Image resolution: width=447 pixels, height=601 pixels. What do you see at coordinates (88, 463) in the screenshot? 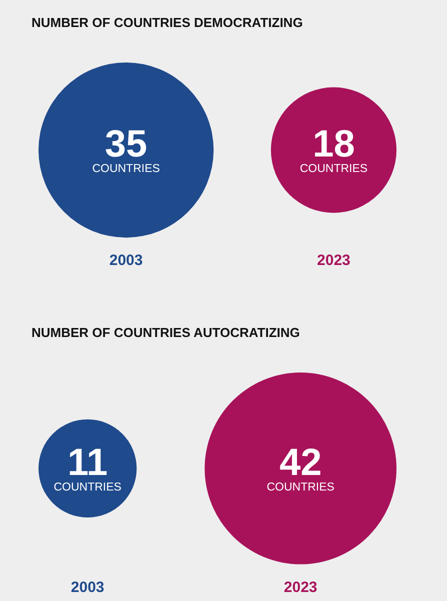
I see `data-label: 11` at bounding box center [88, 463].